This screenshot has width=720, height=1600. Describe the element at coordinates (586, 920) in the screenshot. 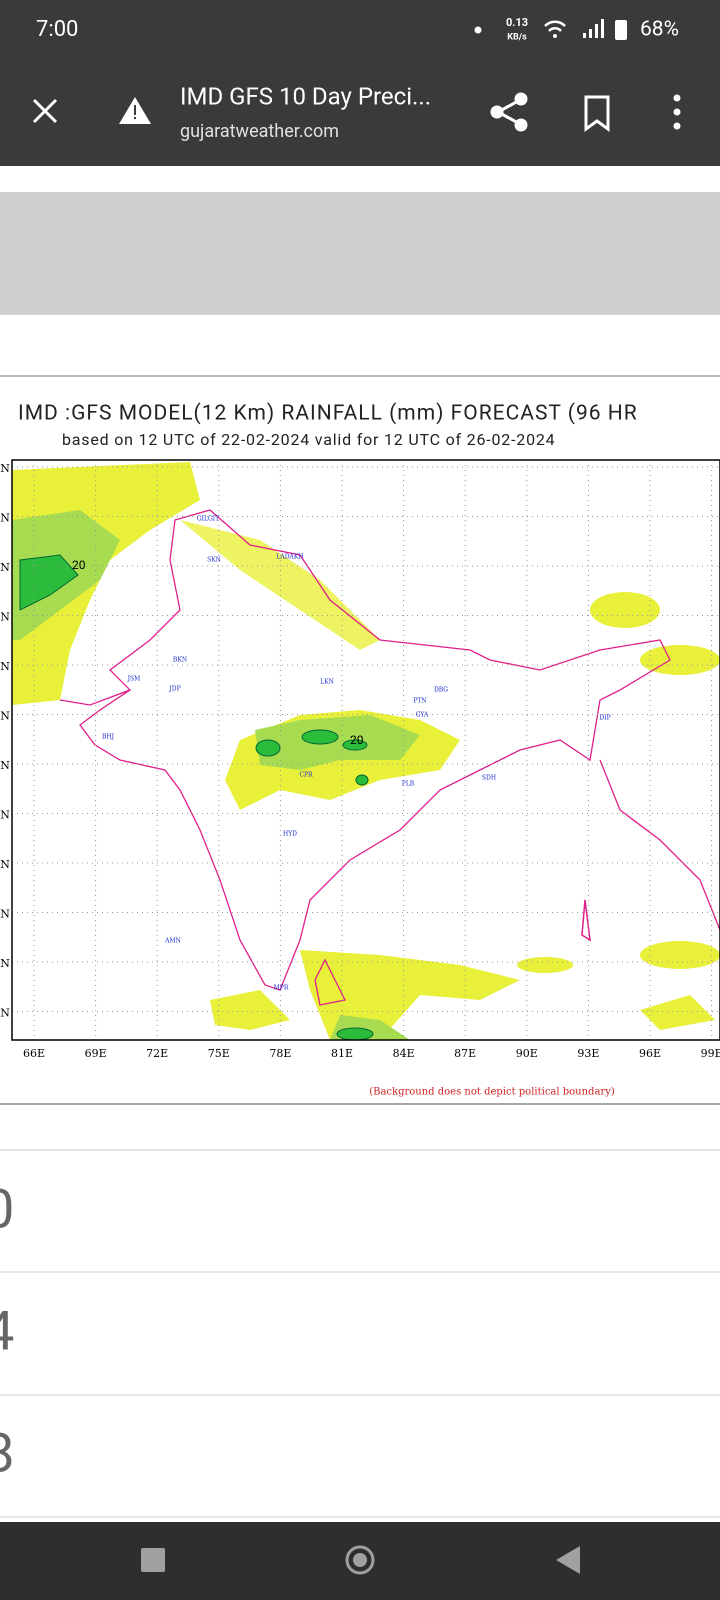

I see `islands` at that location.